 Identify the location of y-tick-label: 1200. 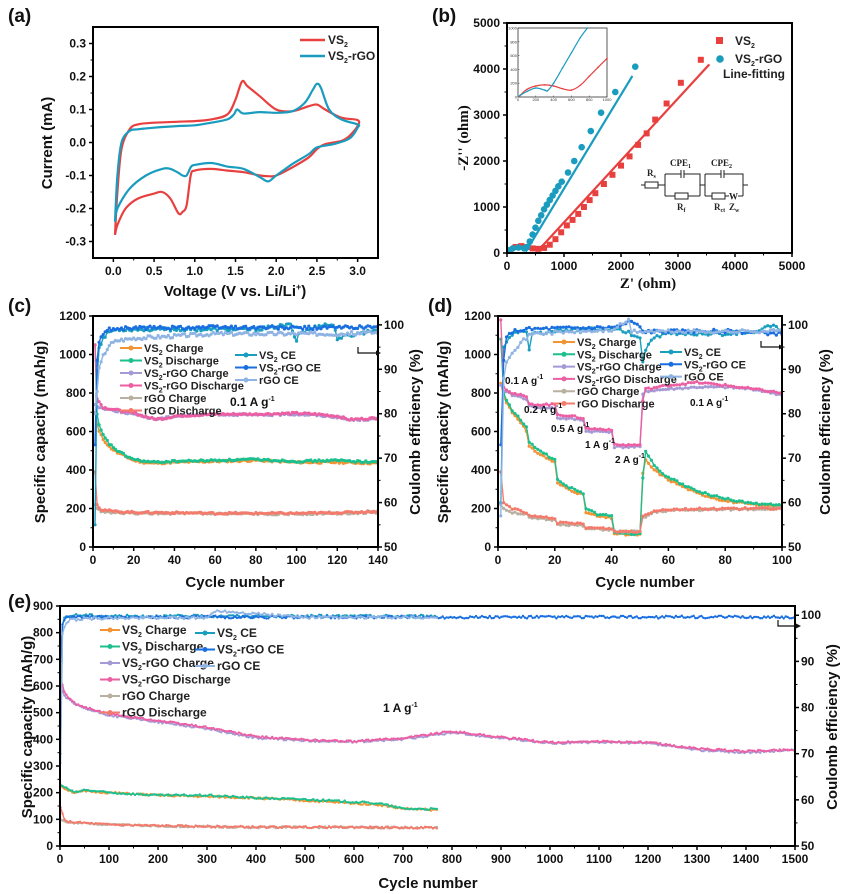
(72, 316).